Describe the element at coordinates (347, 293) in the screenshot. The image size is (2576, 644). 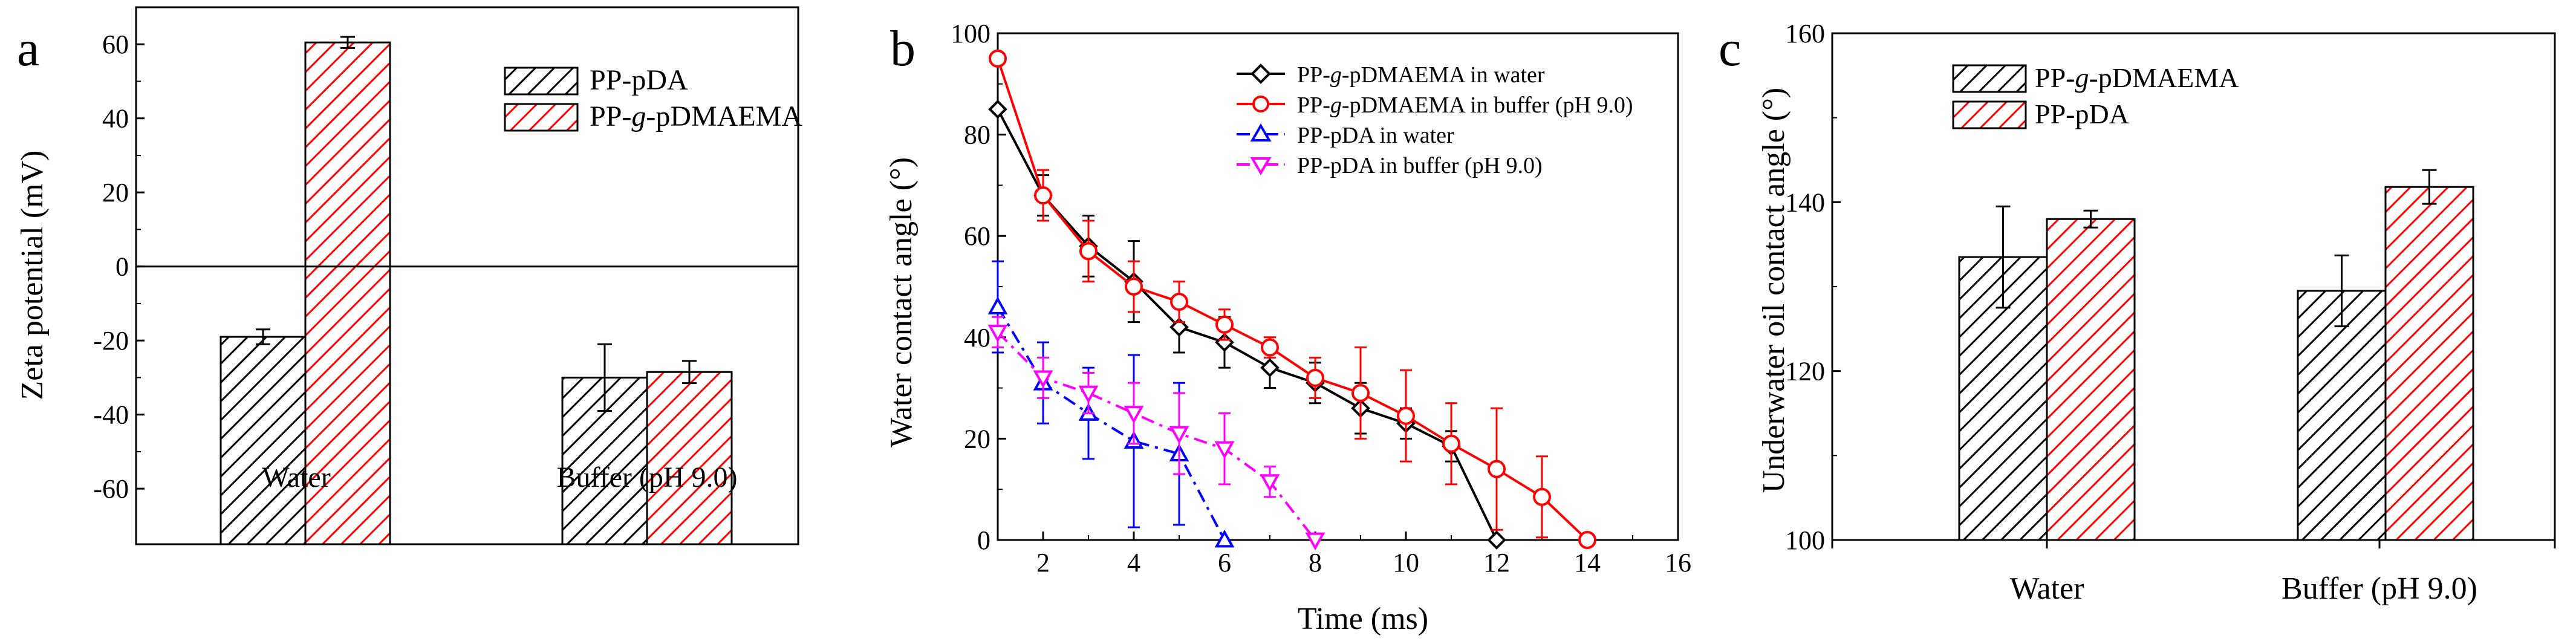
I see `bar-water-pp-g-pdmaema` at that location.